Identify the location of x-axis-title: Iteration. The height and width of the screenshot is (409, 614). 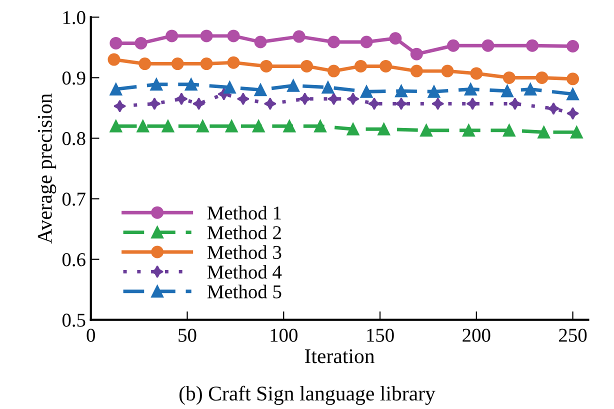
(340, 356).